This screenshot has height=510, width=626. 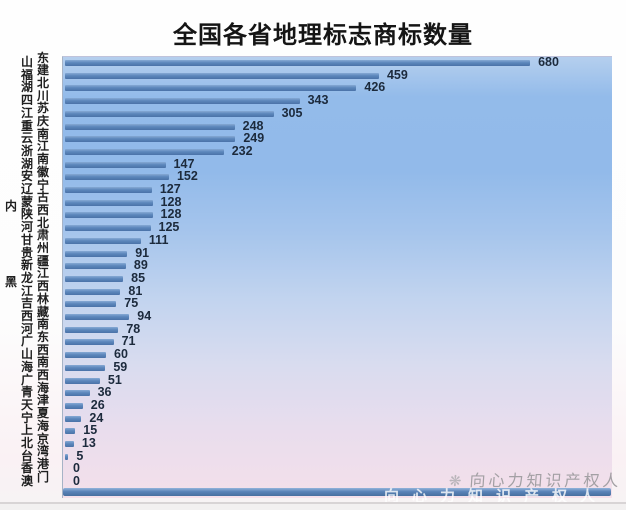 I want to click on axis-label-char: 黑, so click(x=10, y=282).